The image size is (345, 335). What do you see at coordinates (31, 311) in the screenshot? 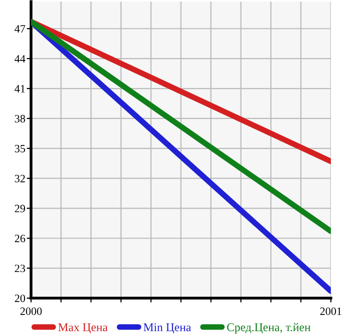
I see `x-tick-label: 2000` at bounding box center [31, 311].